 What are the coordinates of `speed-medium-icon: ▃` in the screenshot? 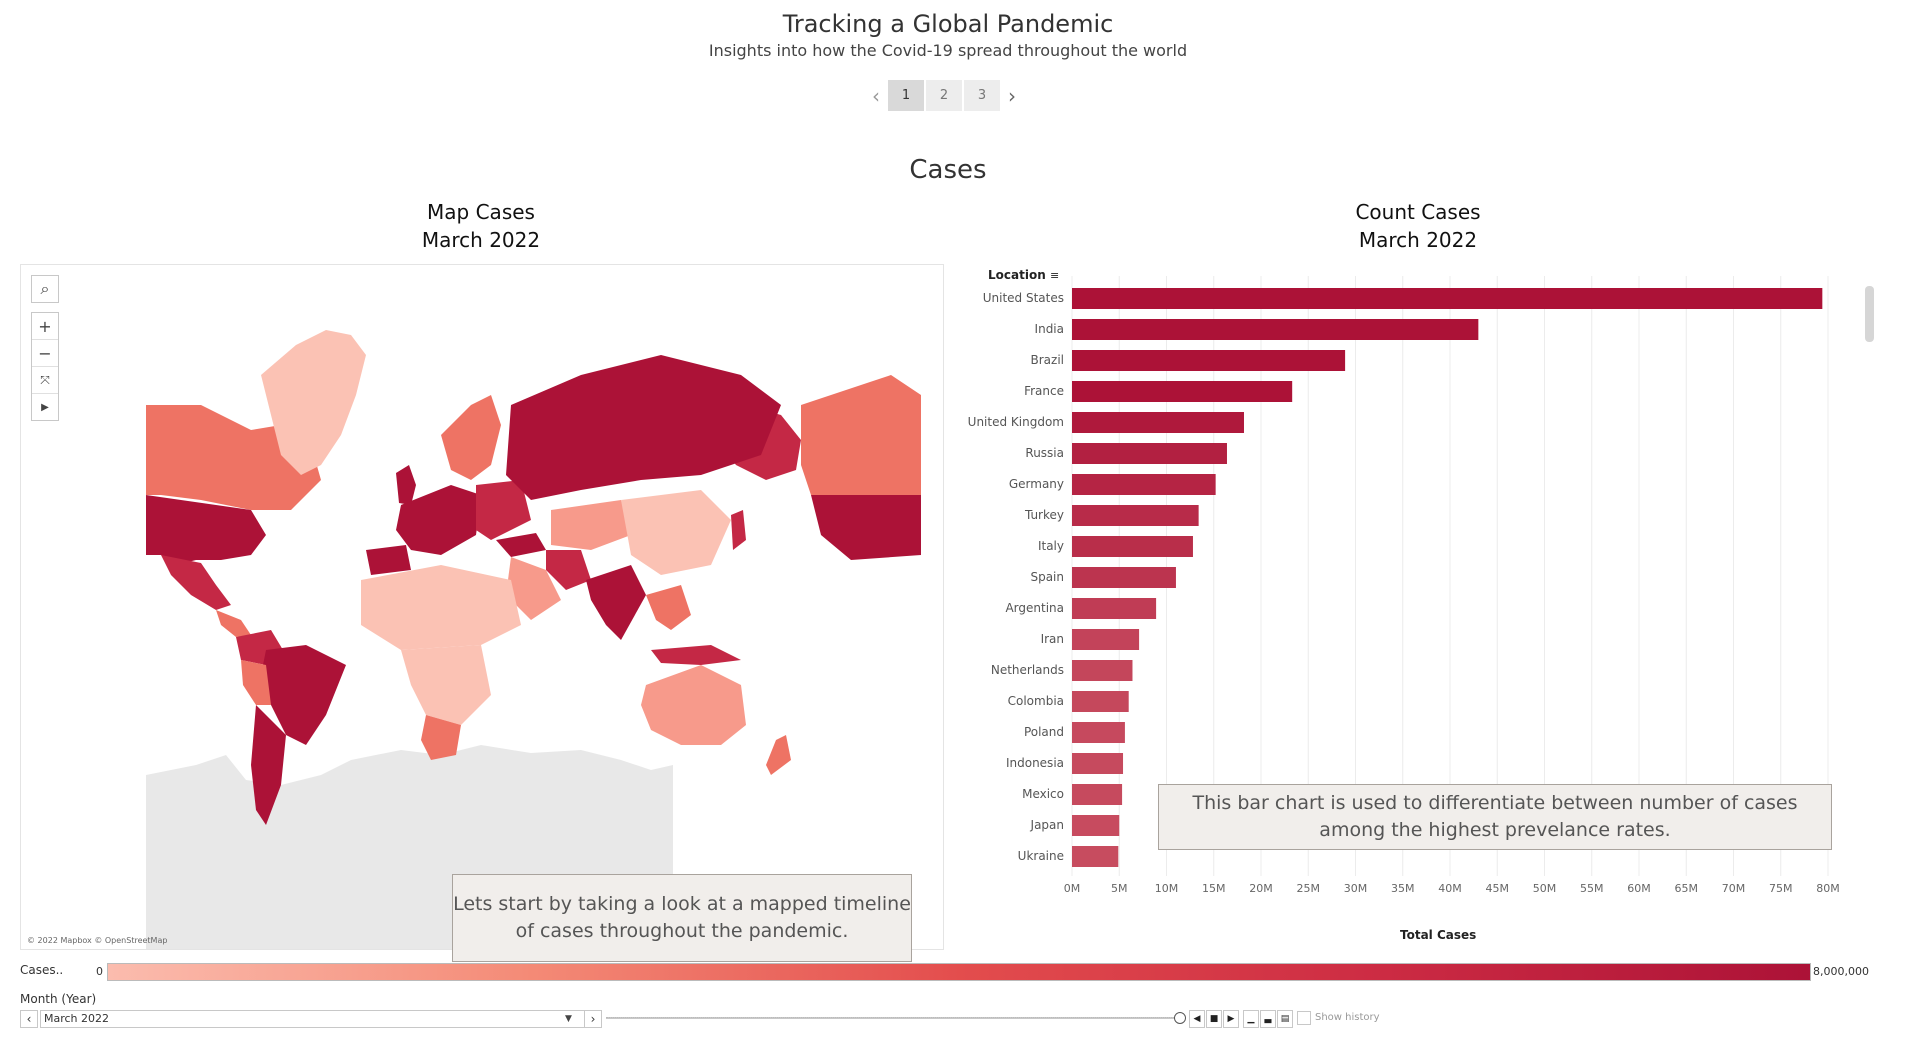 It's located at (1268, 1019).